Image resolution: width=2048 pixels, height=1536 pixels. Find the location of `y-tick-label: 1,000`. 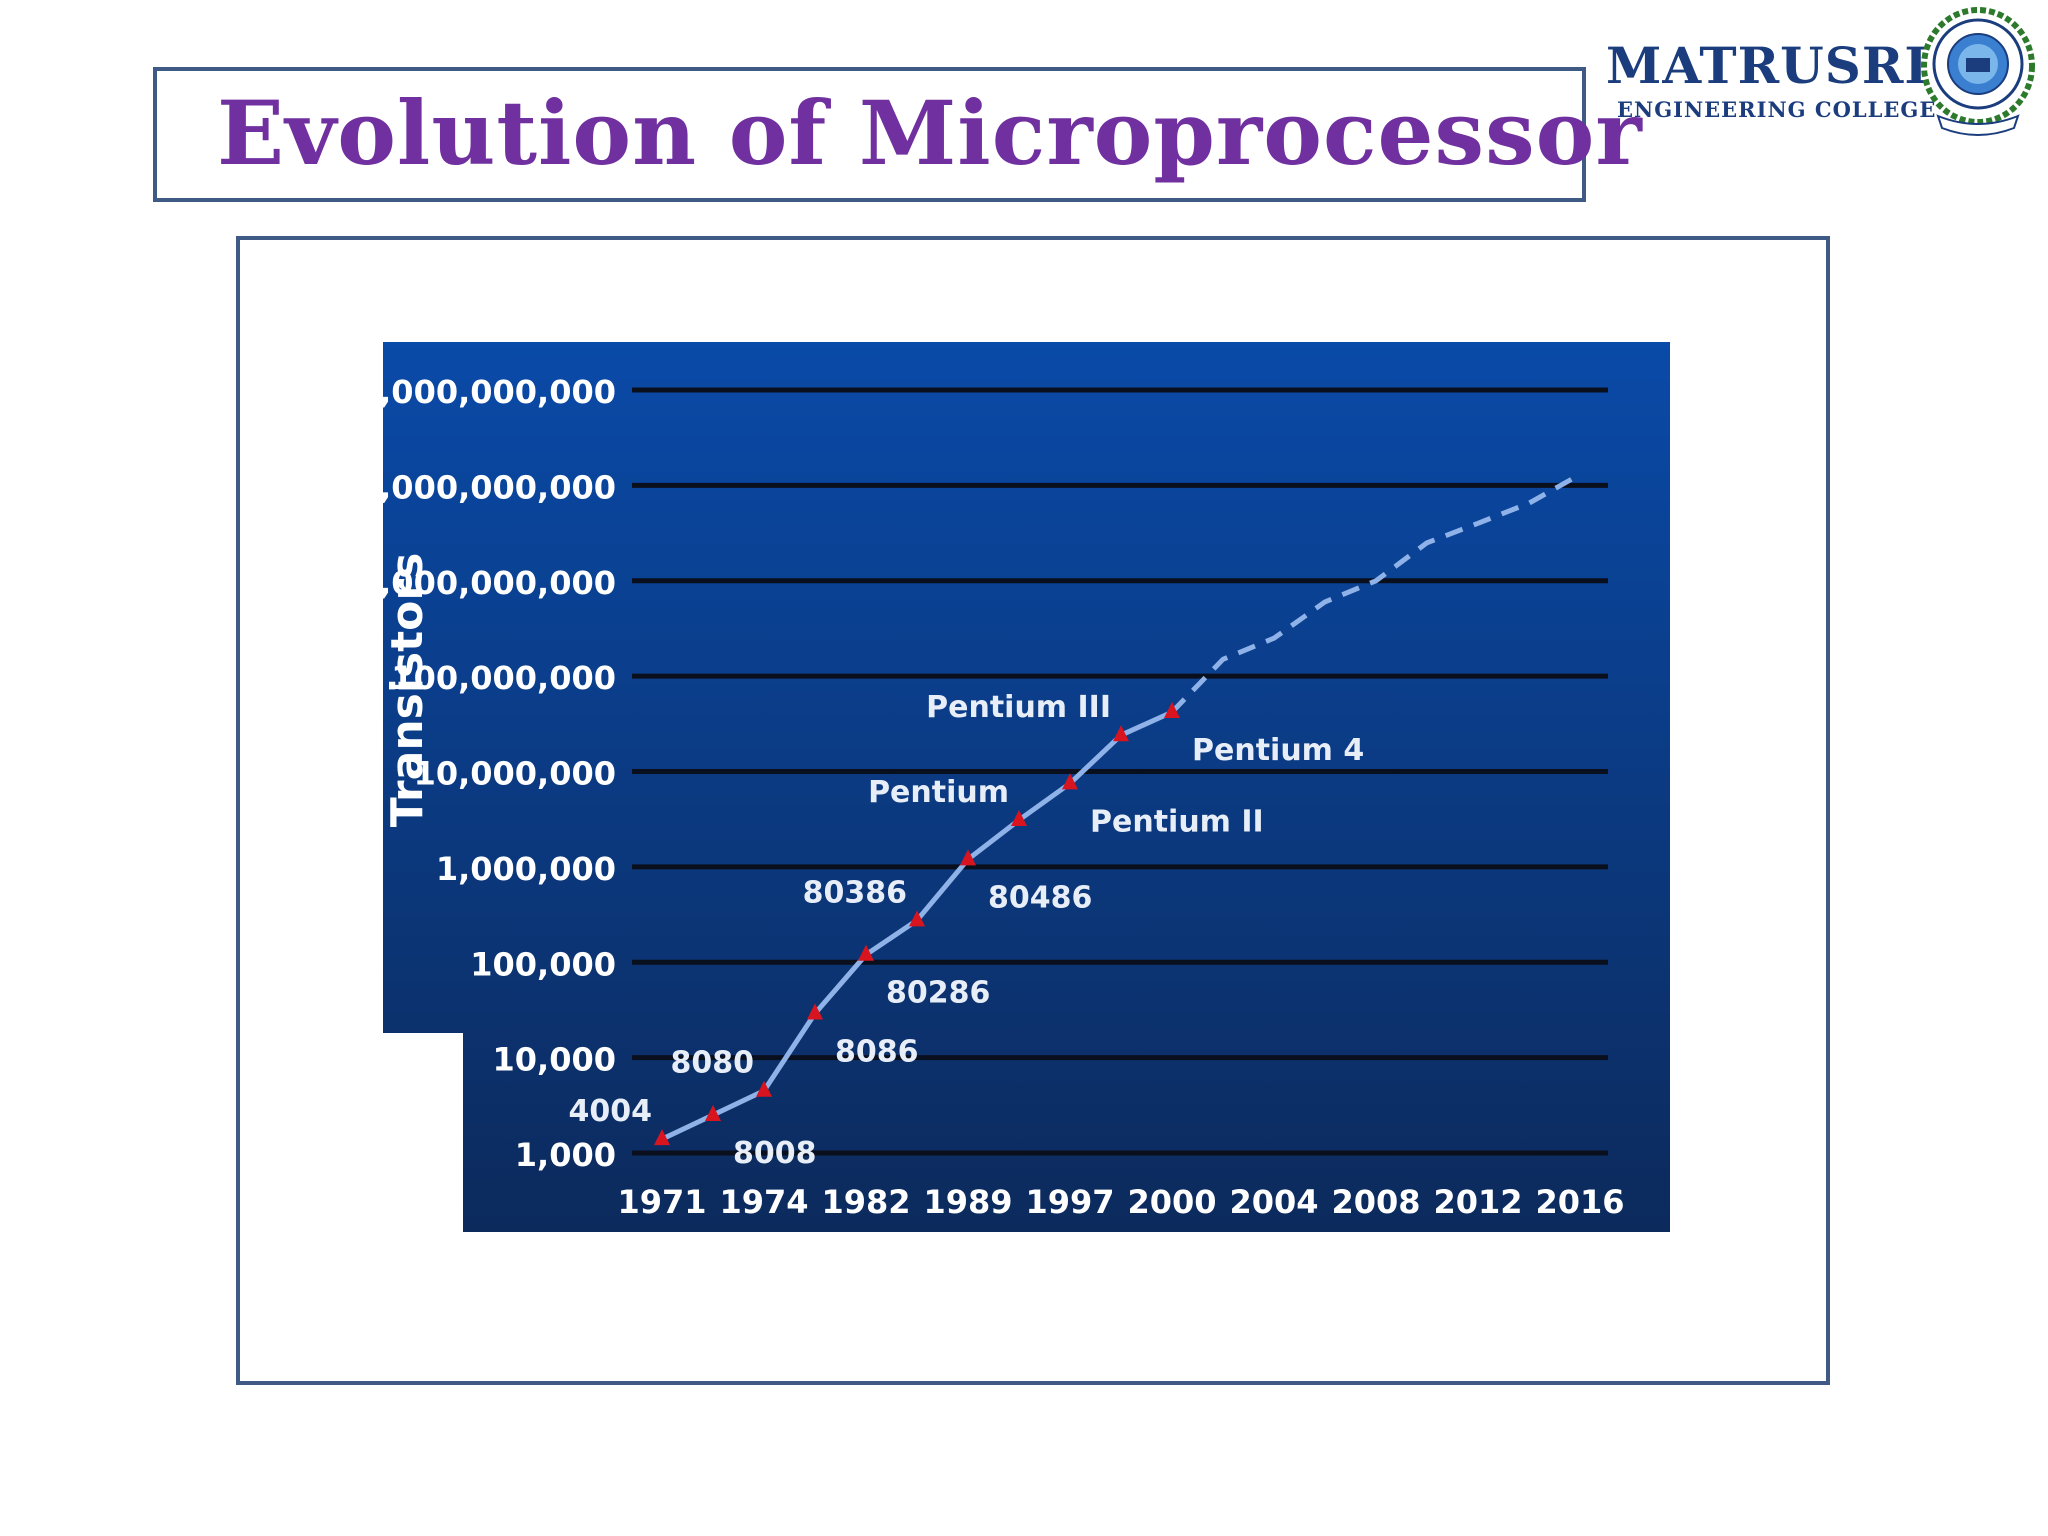

y-tick-label: 1,000 is located at coordinates (565, 1155).